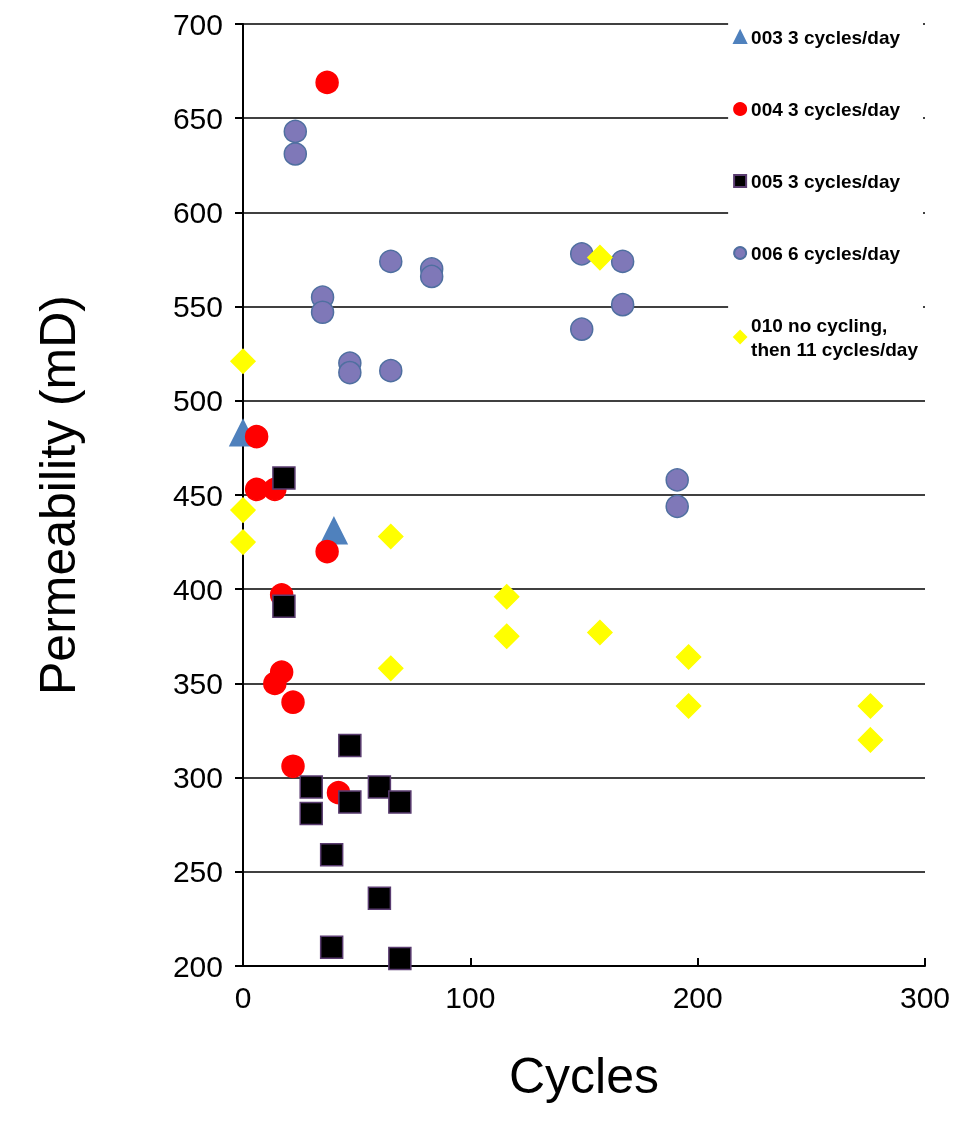 This screenshot has width=963, height=1125. What do you see at coordinates (197, 307) in the screenshot?
I see `y-tick-label: 550` at bounding box center [197, 307].